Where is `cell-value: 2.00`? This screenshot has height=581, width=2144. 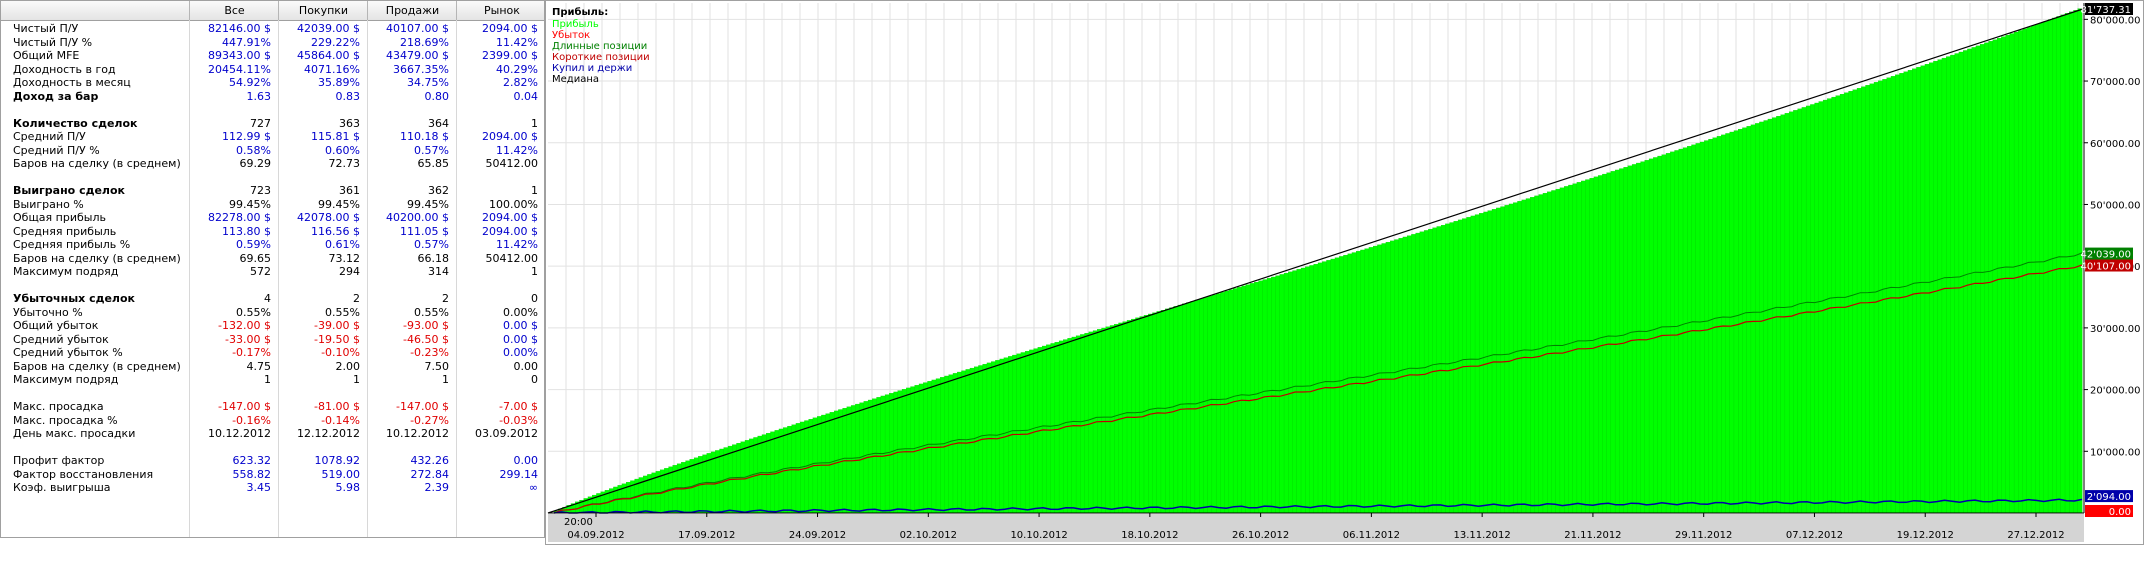 cell-value: 2.00 is located at coordinates (348, 366).